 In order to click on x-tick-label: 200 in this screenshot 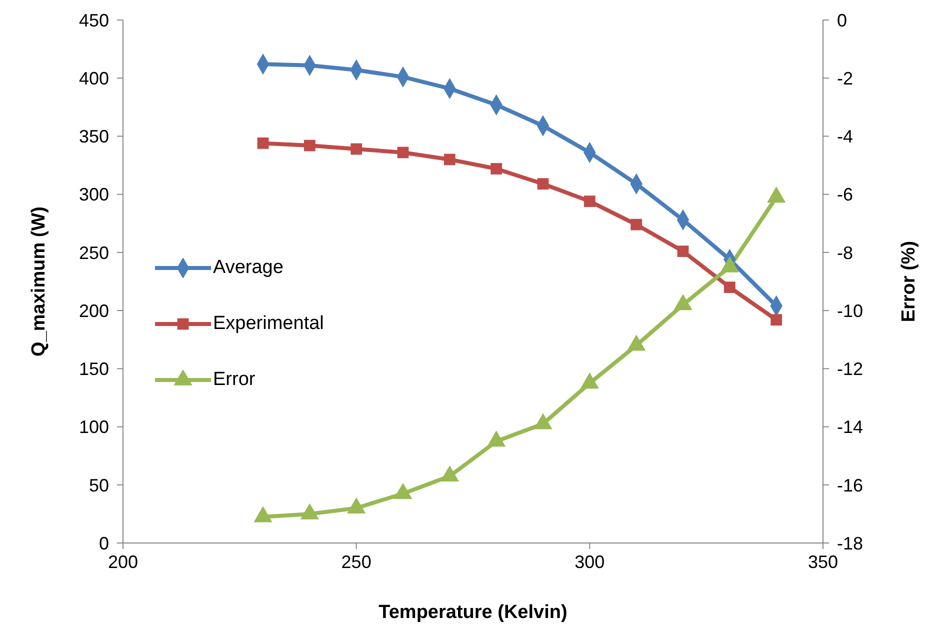, I will do `click(123, 562)`.